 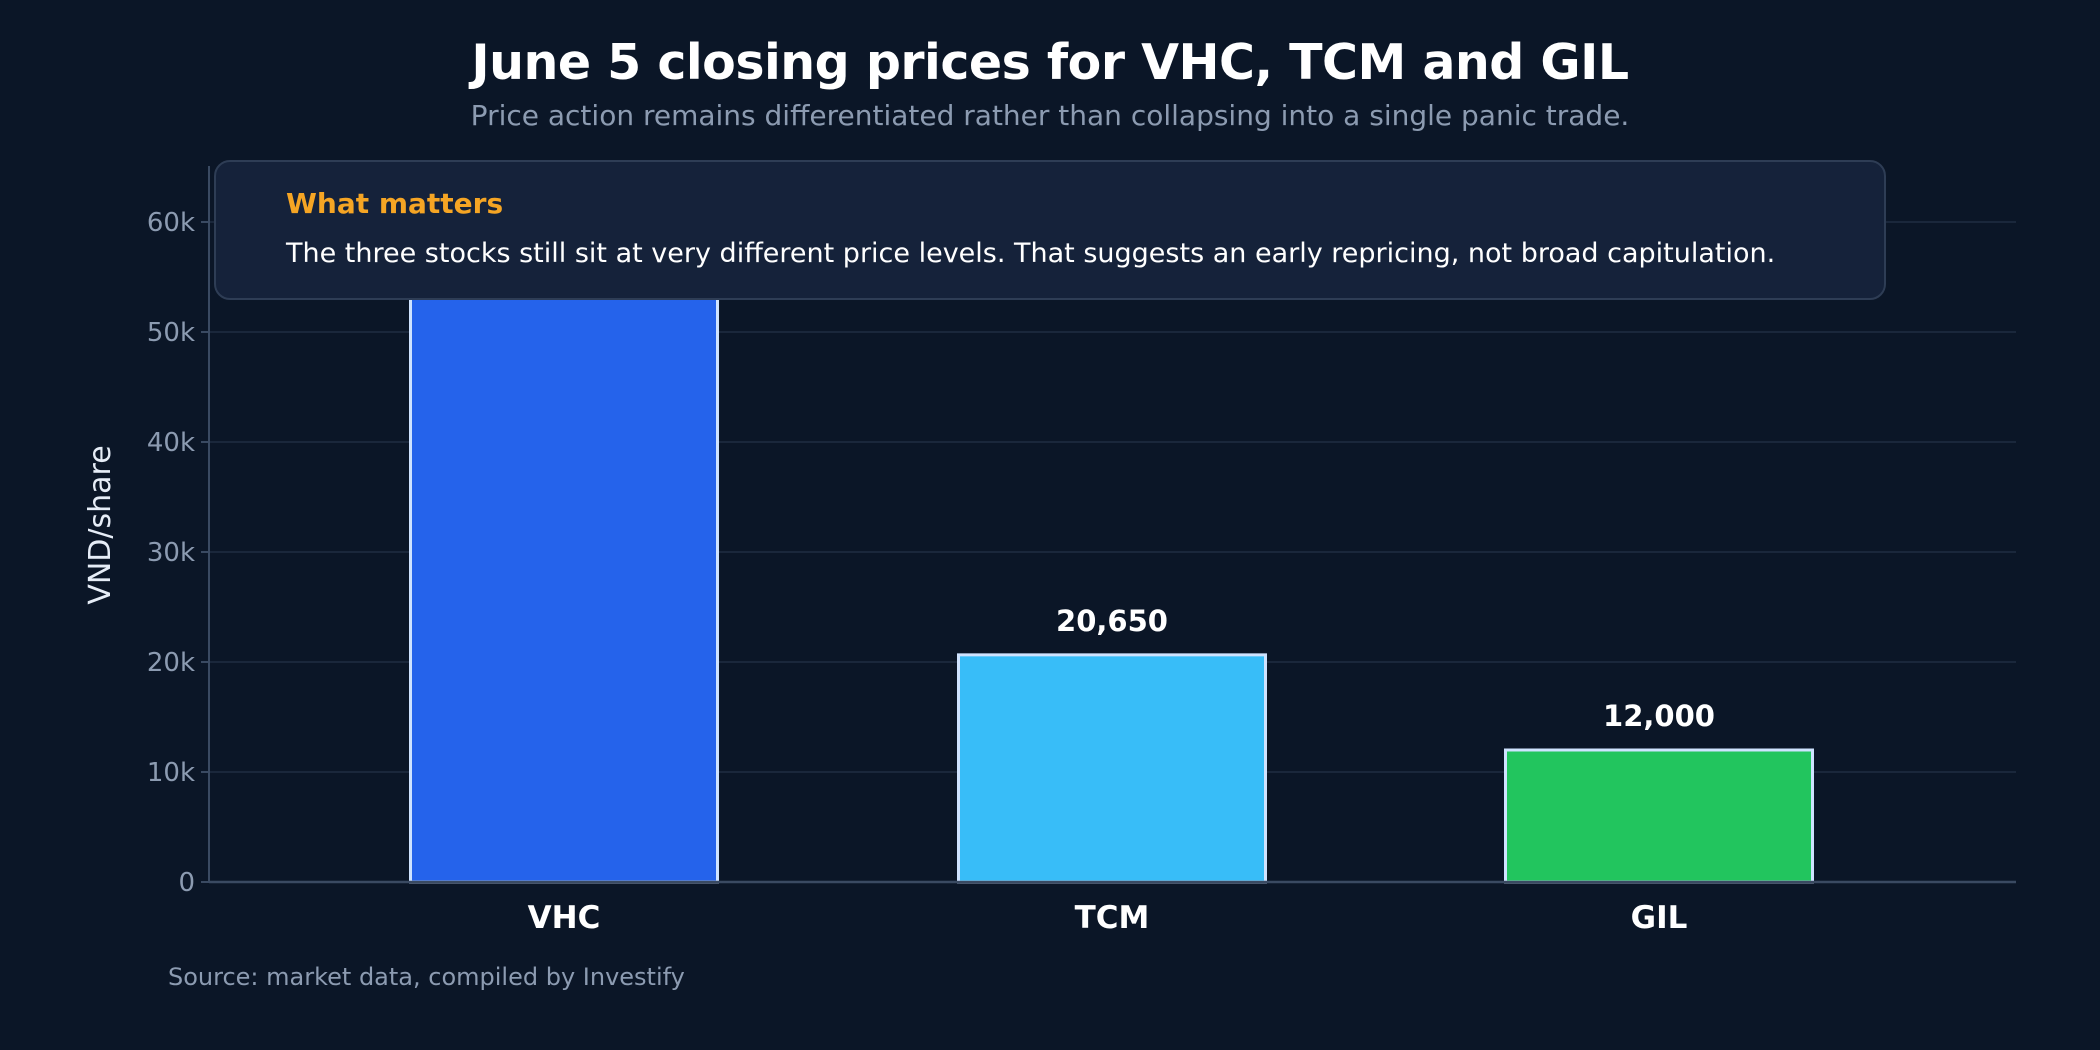 I want to click on y-tick-label: 60k, so click(x=171, y=223).